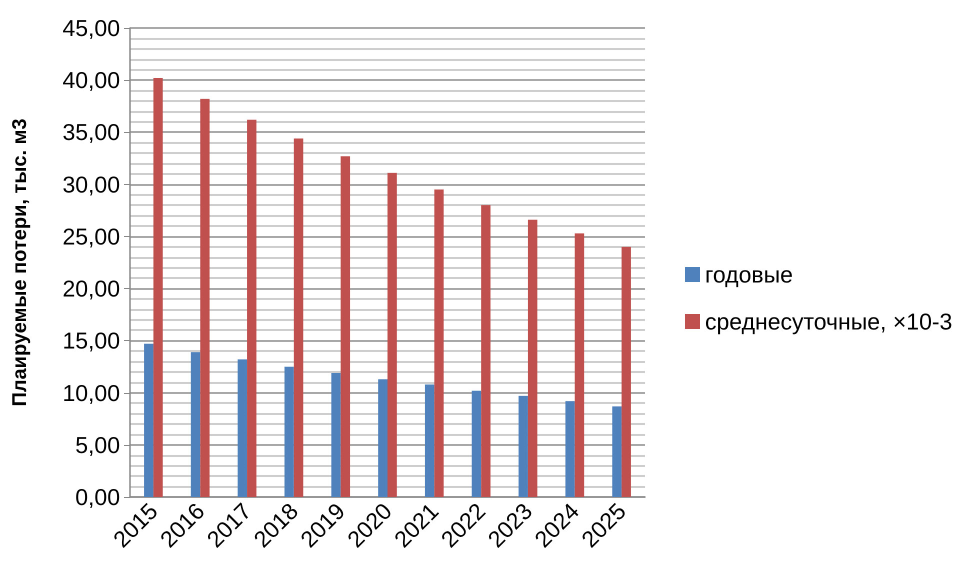 The width and height of the screenshot is (963, 568). Describe the element at coordinates (91, 289) in the screenshot. I see `y-tick-label: 20,00` at that location.